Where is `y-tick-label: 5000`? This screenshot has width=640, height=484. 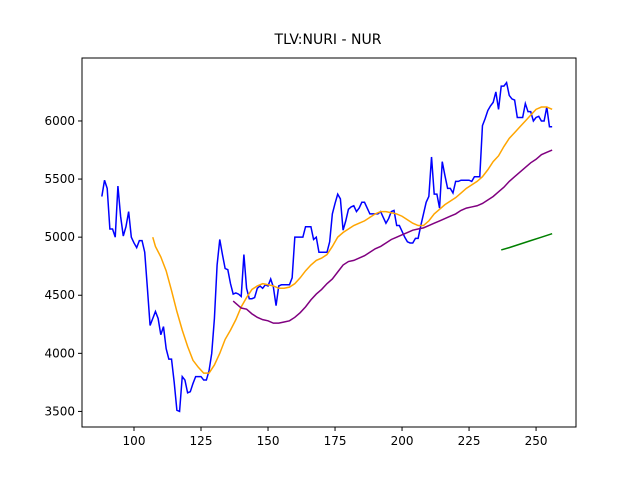 y-tick-label: 5000 is located at coordinates (59, 237).